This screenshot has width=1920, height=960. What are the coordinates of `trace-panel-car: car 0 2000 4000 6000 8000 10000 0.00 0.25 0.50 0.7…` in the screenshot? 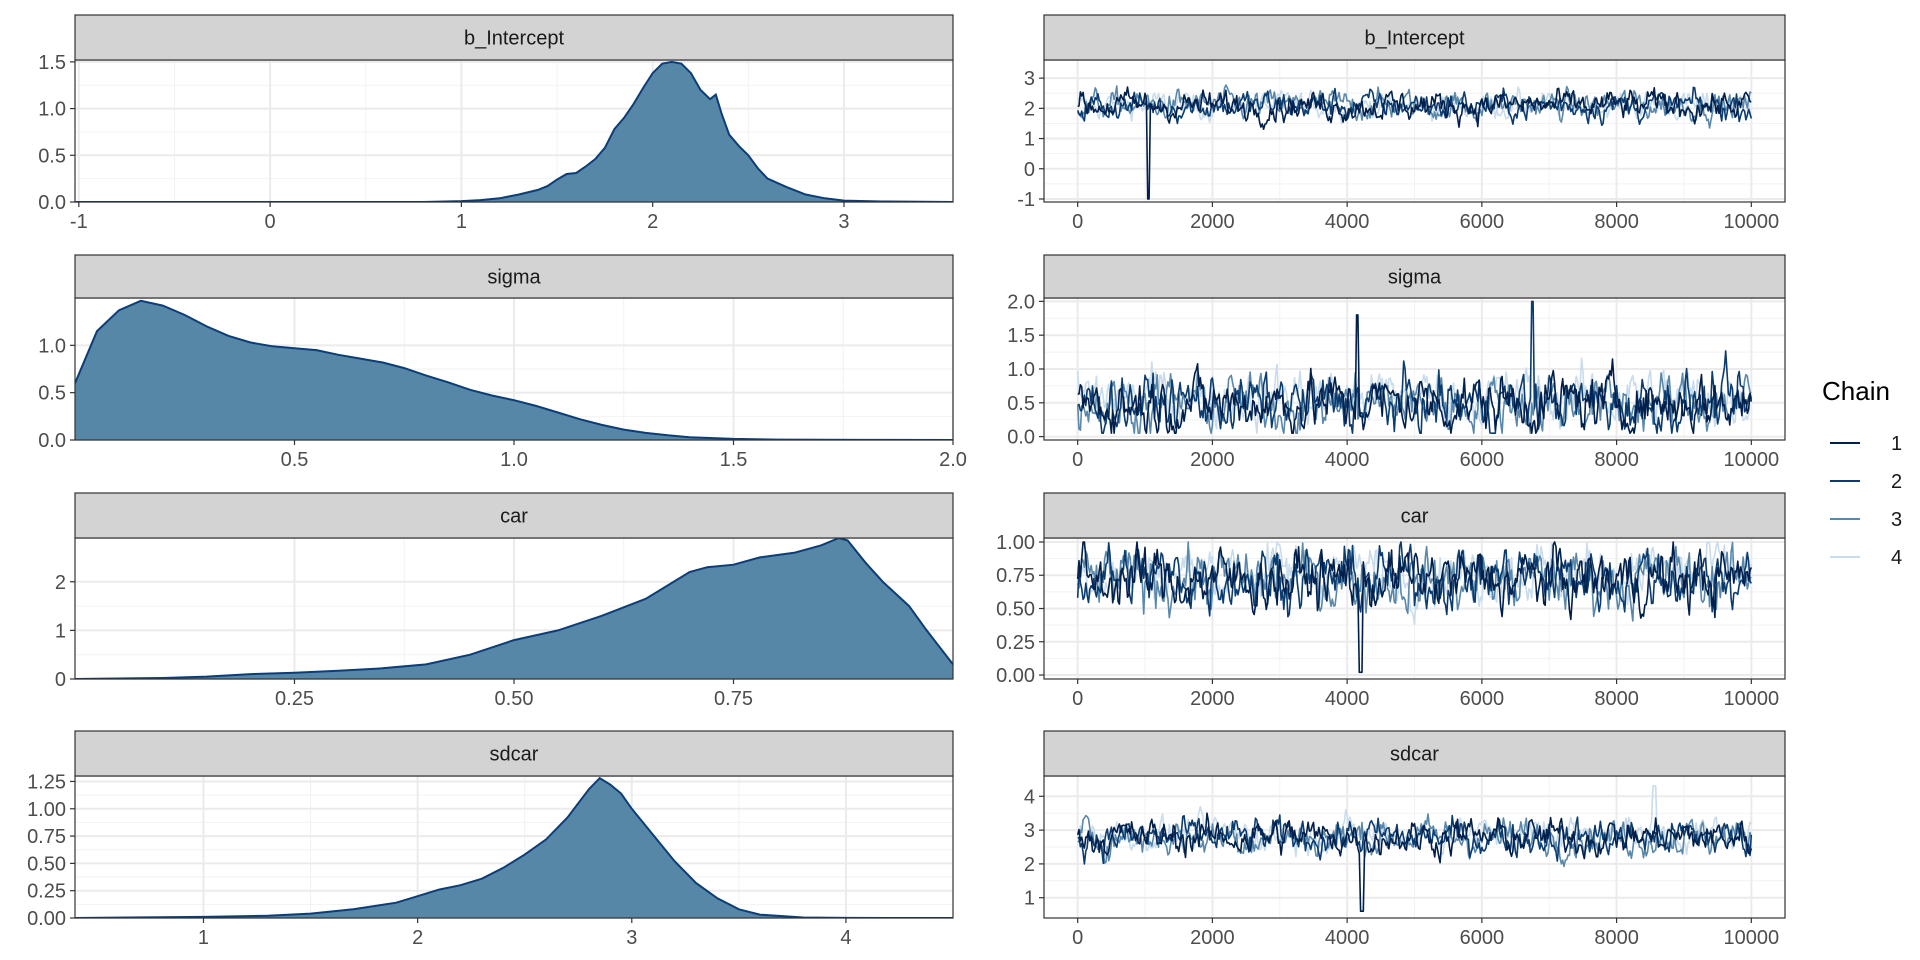 It's located at (1391, 601).